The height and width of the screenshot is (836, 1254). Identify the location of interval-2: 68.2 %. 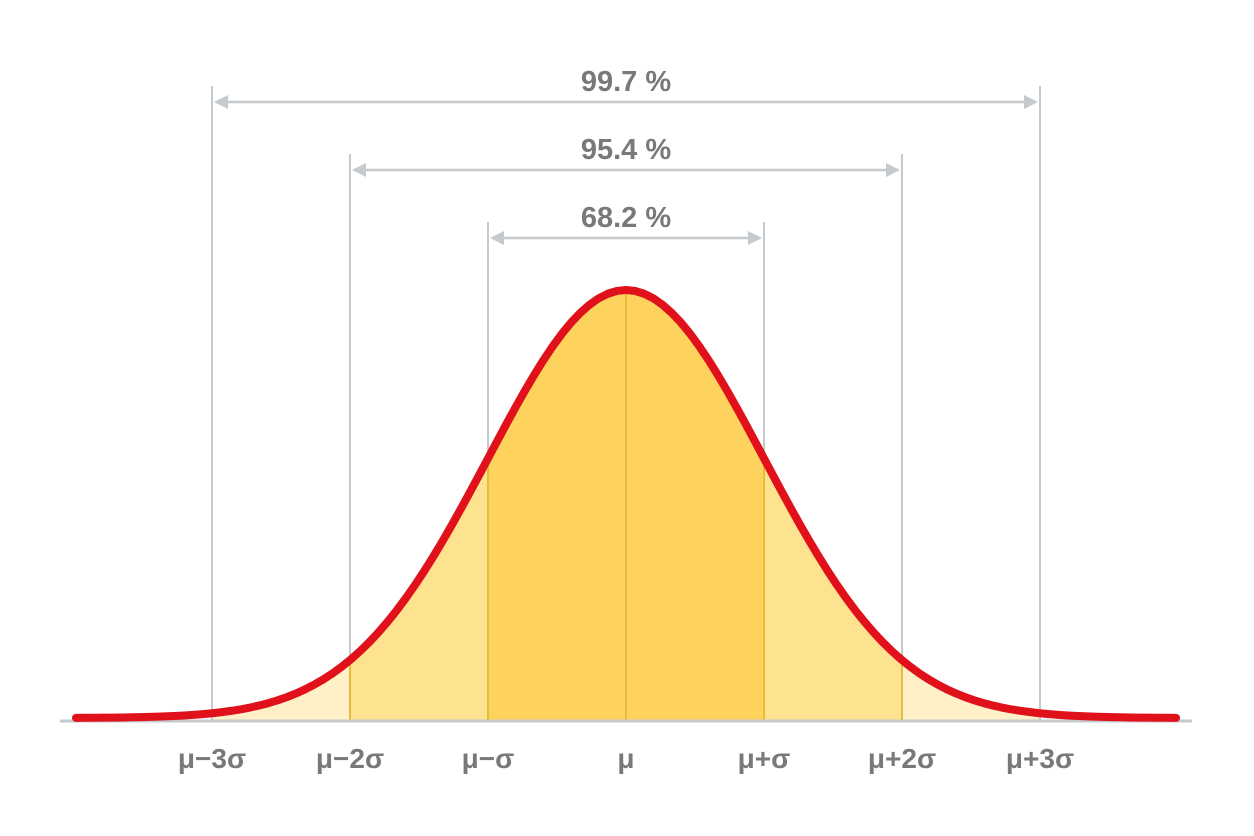
(626, 223).